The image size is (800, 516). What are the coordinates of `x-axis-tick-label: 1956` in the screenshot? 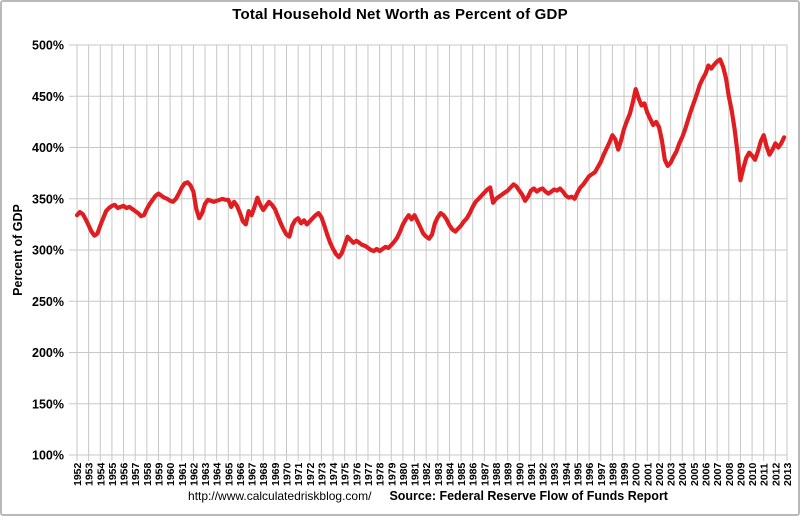 It's located at (125, 474).